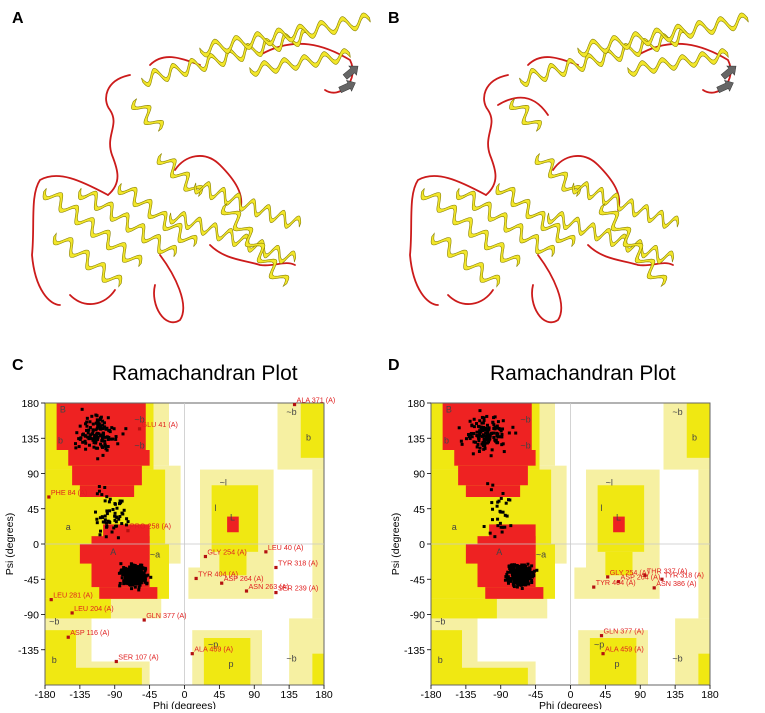  Describe the element at coordinates (216, 508) in the screenshot. I see `region-label: l` at that location.